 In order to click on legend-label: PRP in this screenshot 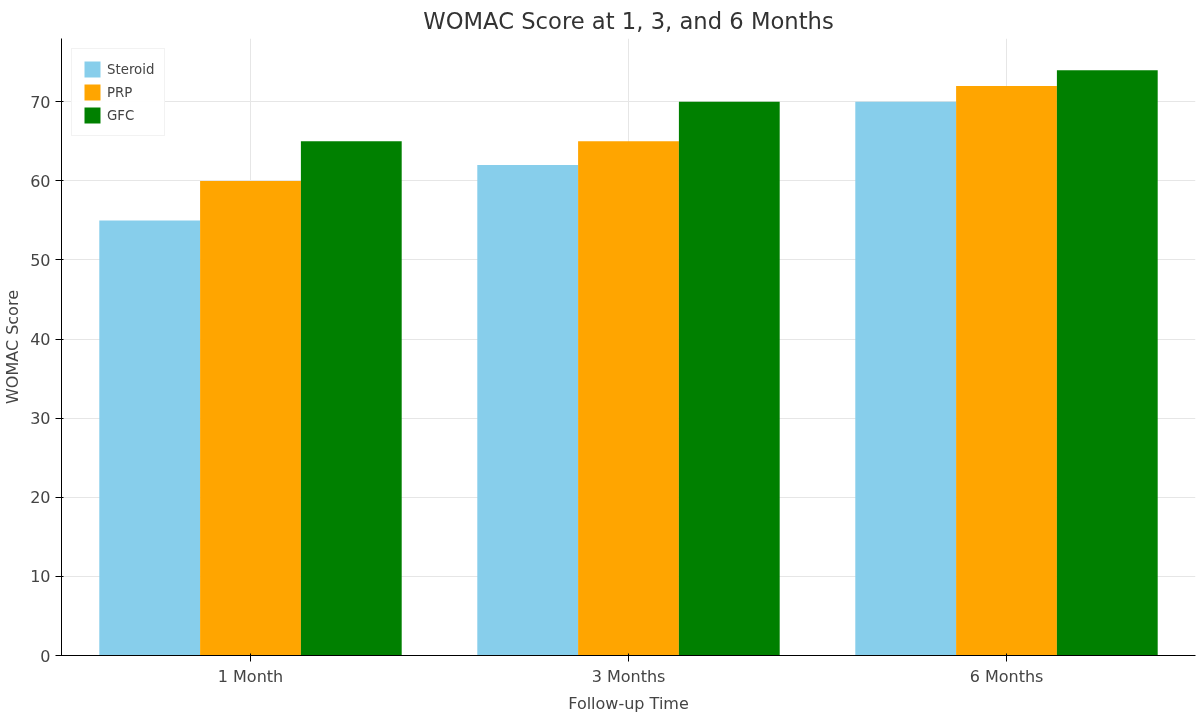, I will do `click(120, 92)`.